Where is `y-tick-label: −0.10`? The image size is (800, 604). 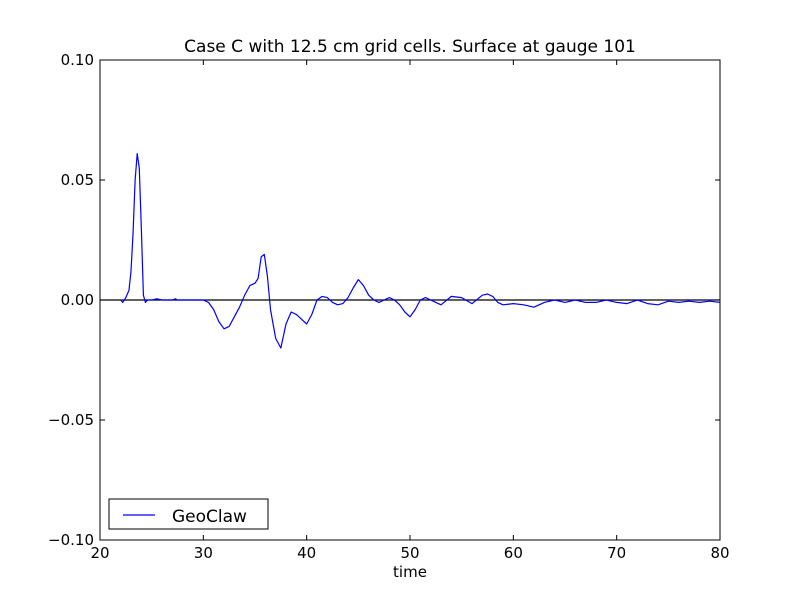
y-tick-label: −0.10 is located at coordinates (71, 540).